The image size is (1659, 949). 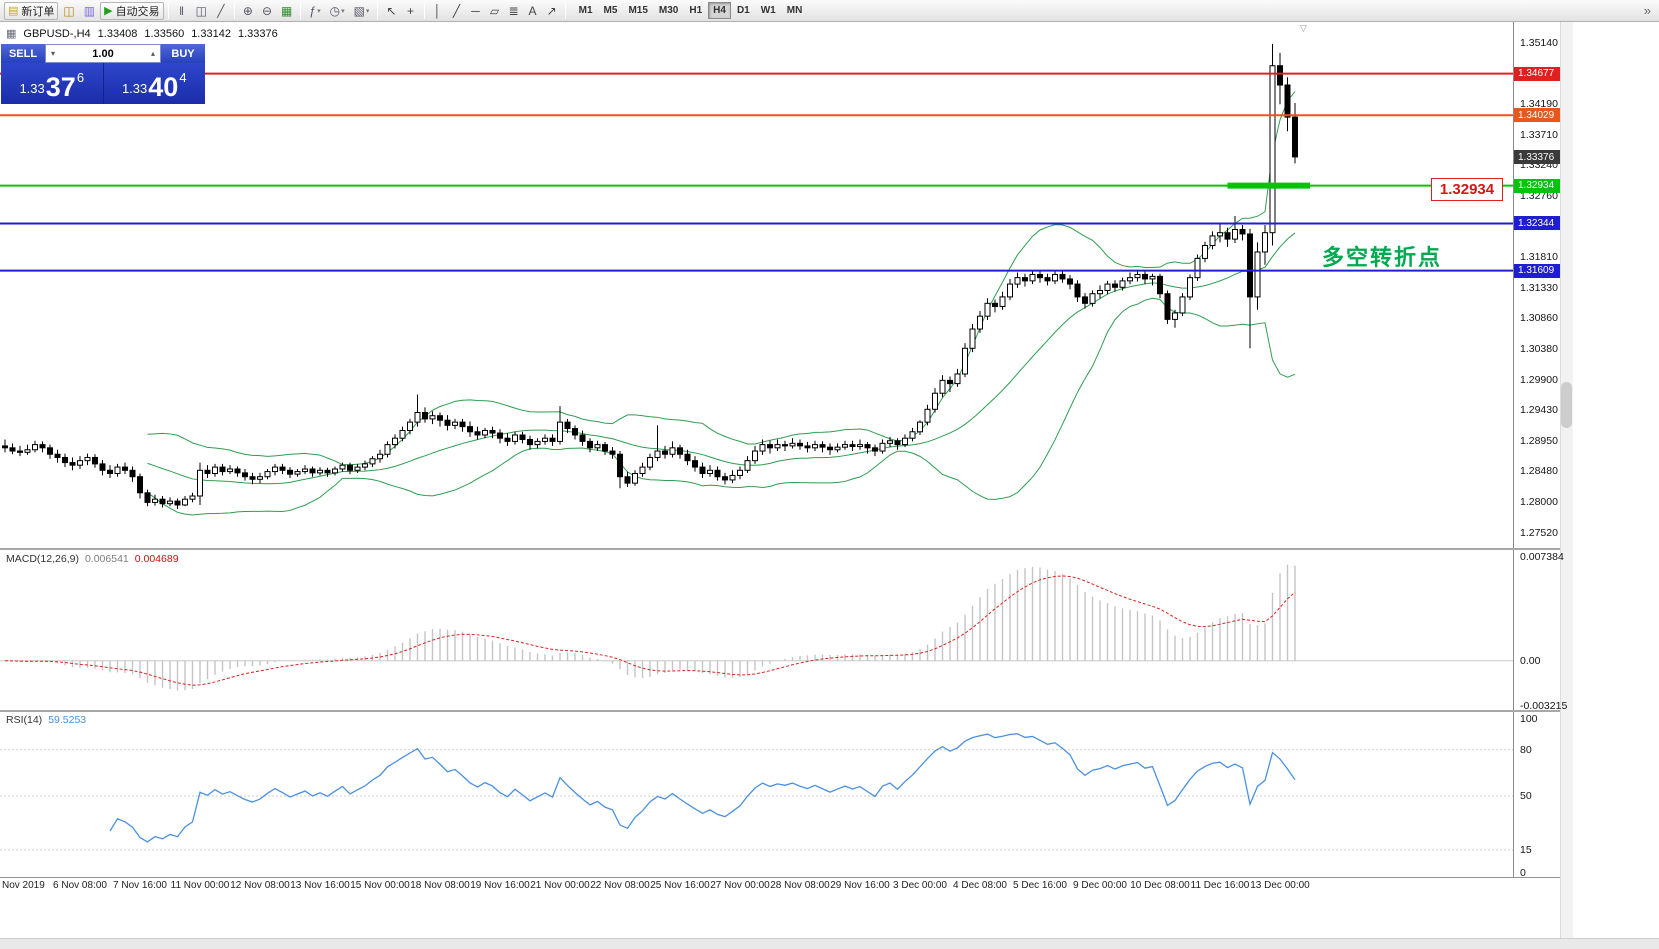 I want to click on timeframe-group: M1 M5 M15 M30 H1 H4 D1 W1 MN, so click(x=691, y=10).